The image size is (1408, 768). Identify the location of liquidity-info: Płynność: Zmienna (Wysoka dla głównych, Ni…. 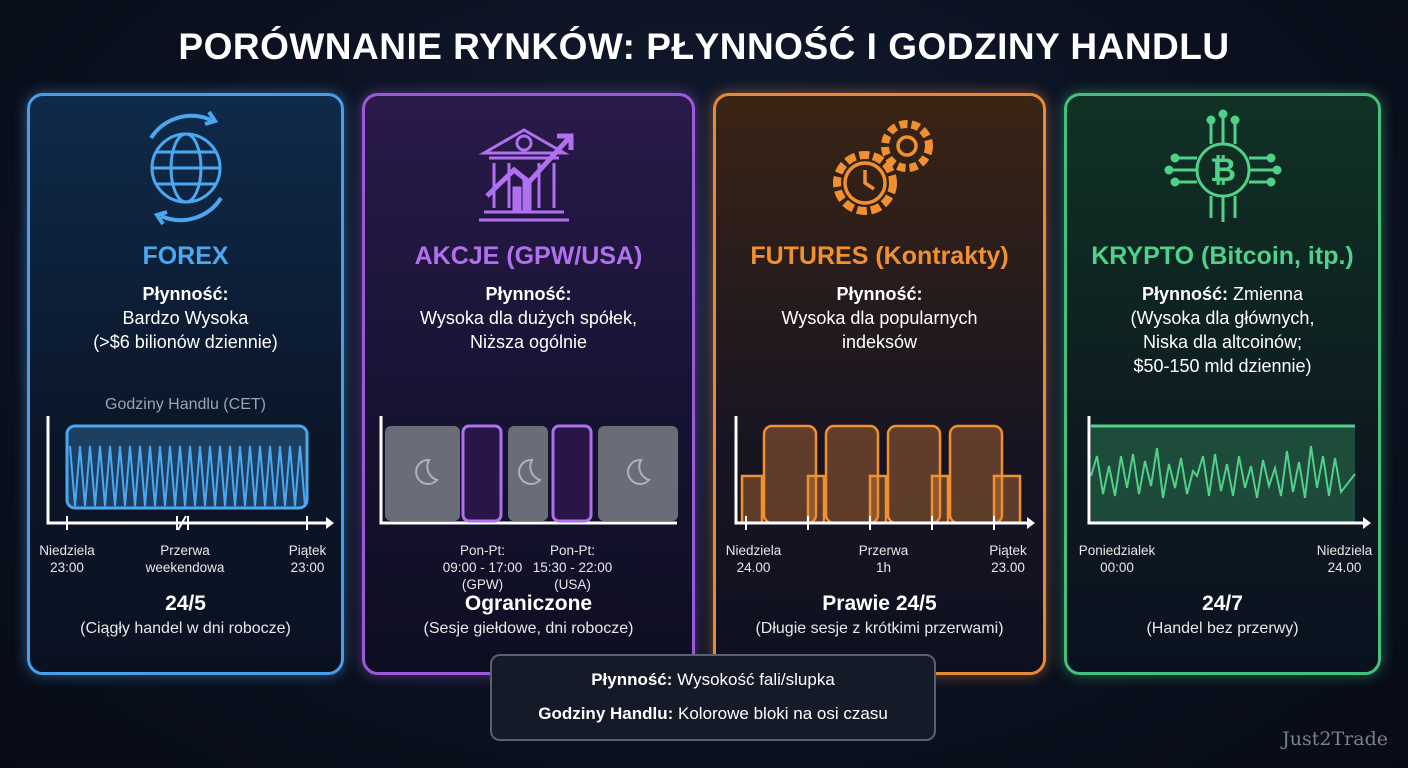
(1222, 330).